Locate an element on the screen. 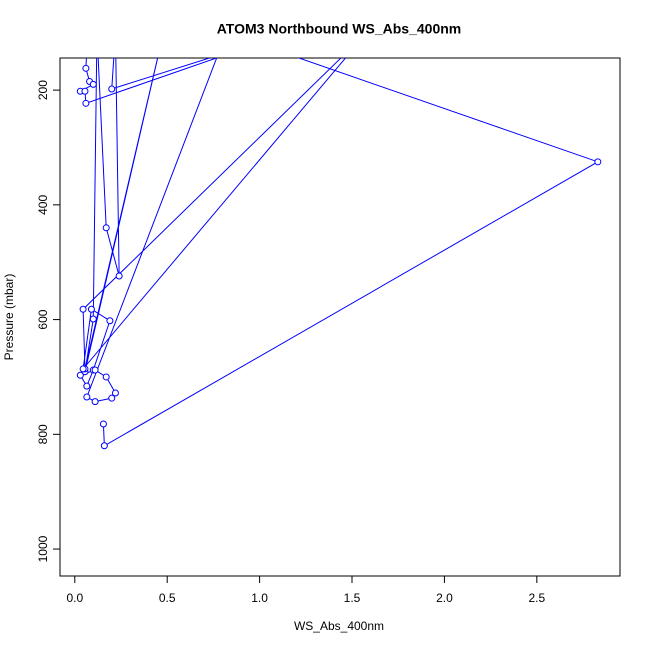  y-tick-label: 400 is located at coordinates (43, 205).